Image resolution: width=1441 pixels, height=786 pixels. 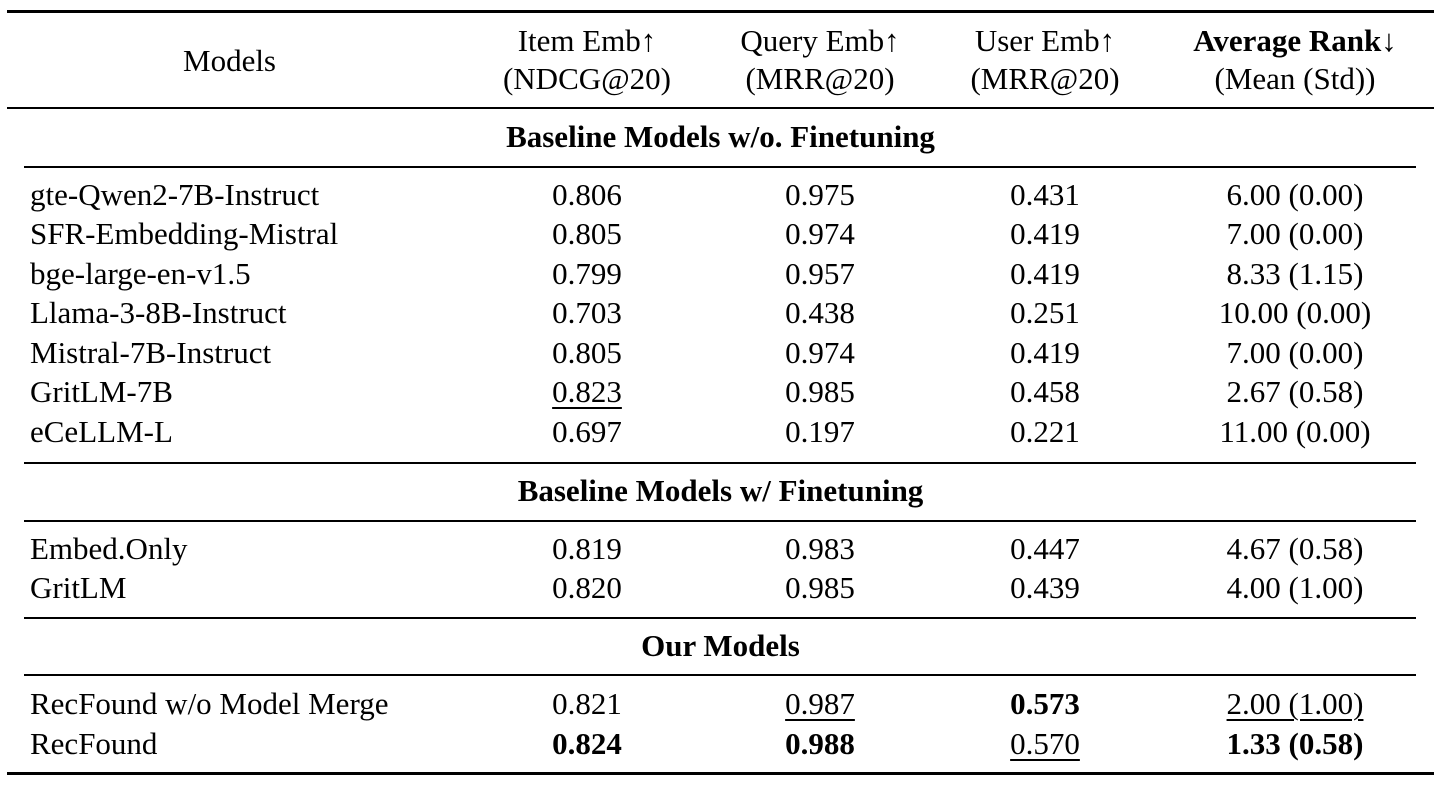 What do you see at coordinates (101, 431) in the screenshot?
I see `table-row-model: eCeLLM-L` at bounding box center [101, 431].